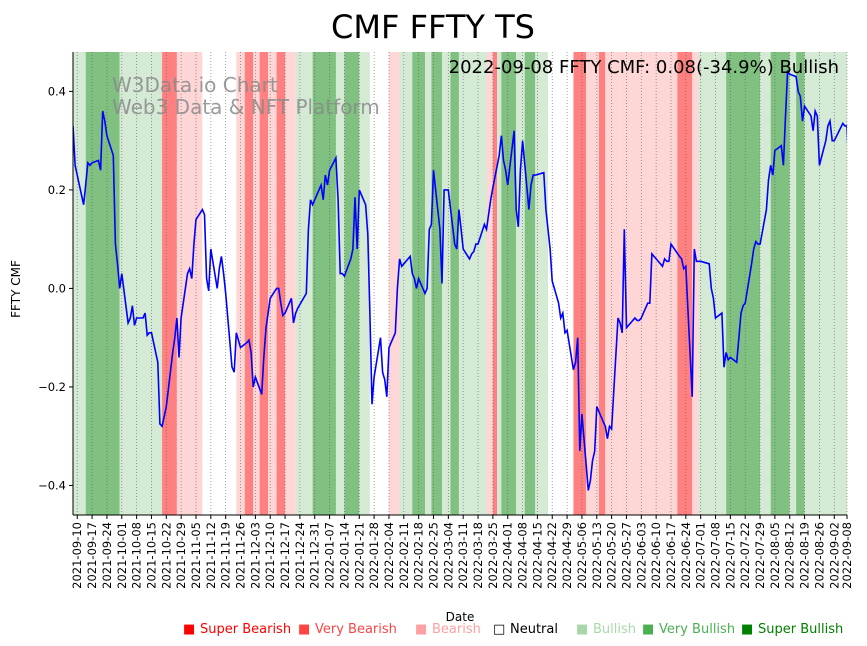 The height and width of the screenshot is (646, 867). I want to click on legend-item-bearish: ■ Bearish, so click(448, 629).